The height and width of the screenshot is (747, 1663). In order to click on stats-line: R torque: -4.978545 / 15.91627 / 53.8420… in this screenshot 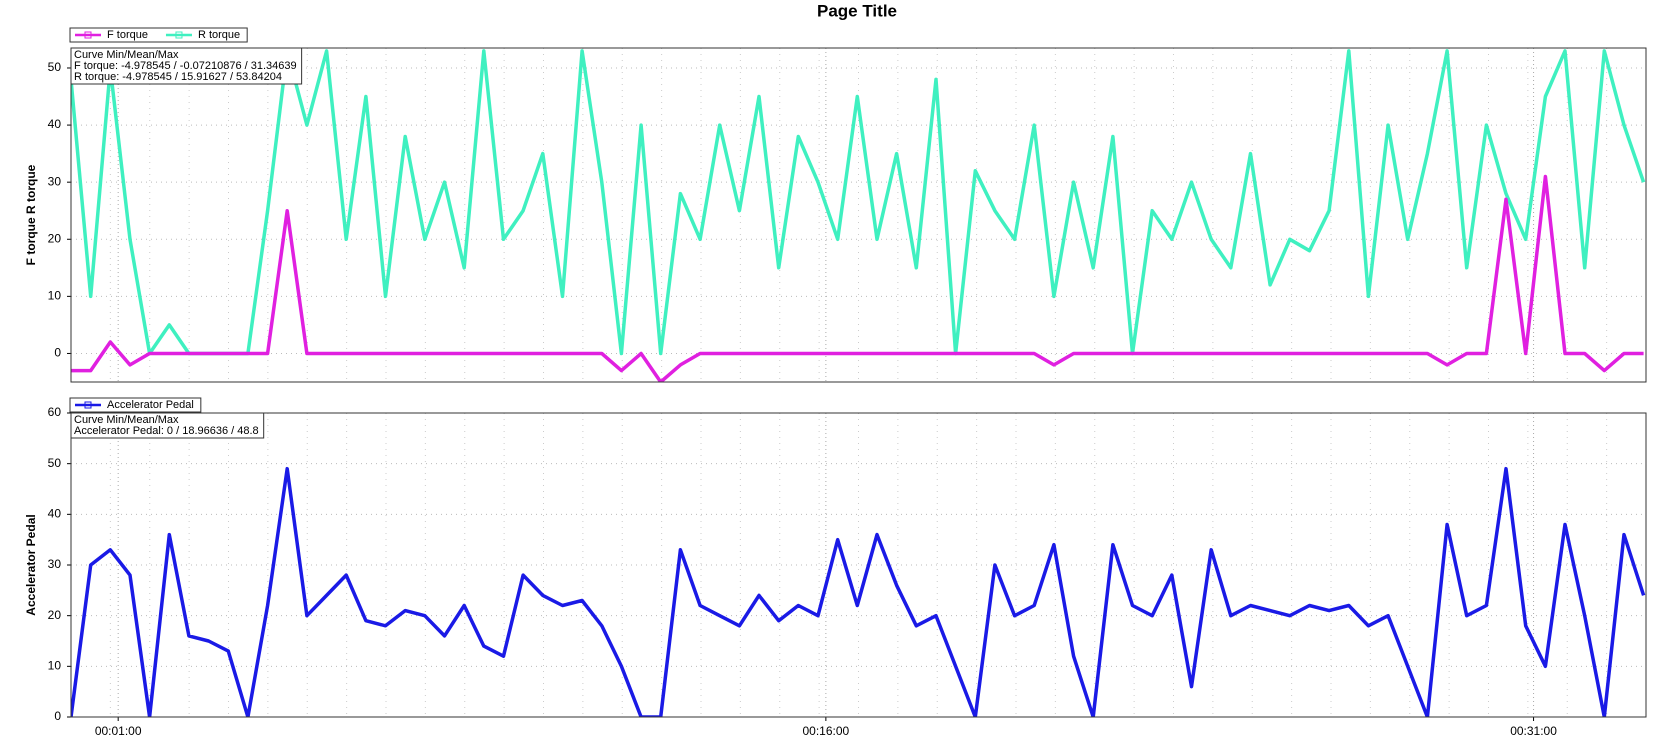, I will do `click(178, 77)`.